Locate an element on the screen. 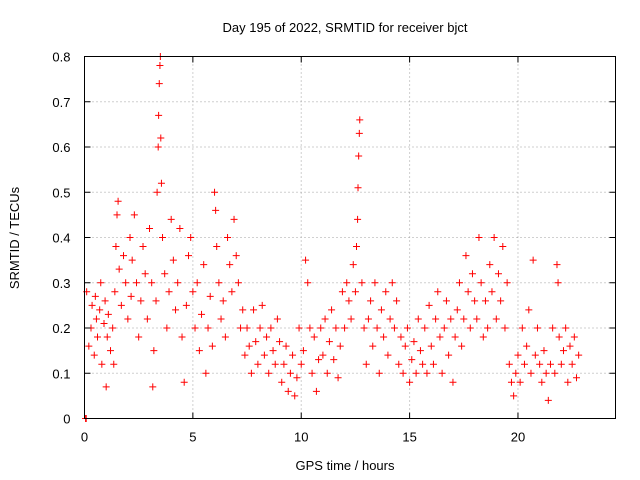  y-tick-label: 0.6 is located at coordinates (61, 147).